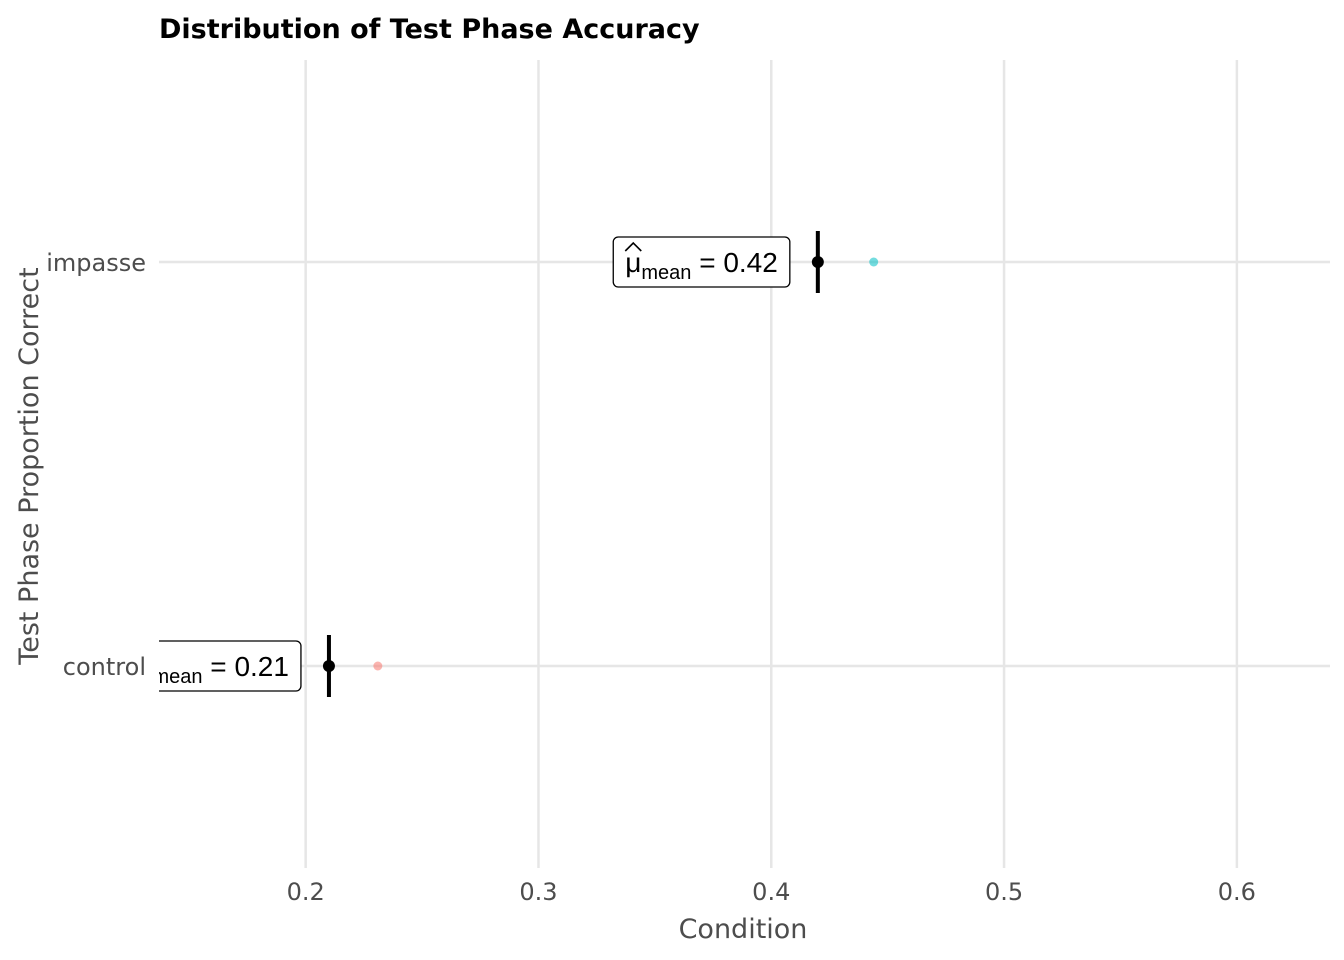 The width and height of the screenshot is (1344, 960). I want to click on y-tick-labels: impasse control, so click(96, 465).